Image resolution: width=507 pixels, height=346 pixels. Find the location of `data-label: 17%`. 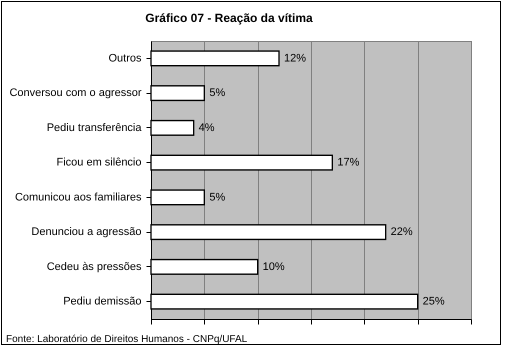

data-label: 17% is located at coordinates (348, 162).